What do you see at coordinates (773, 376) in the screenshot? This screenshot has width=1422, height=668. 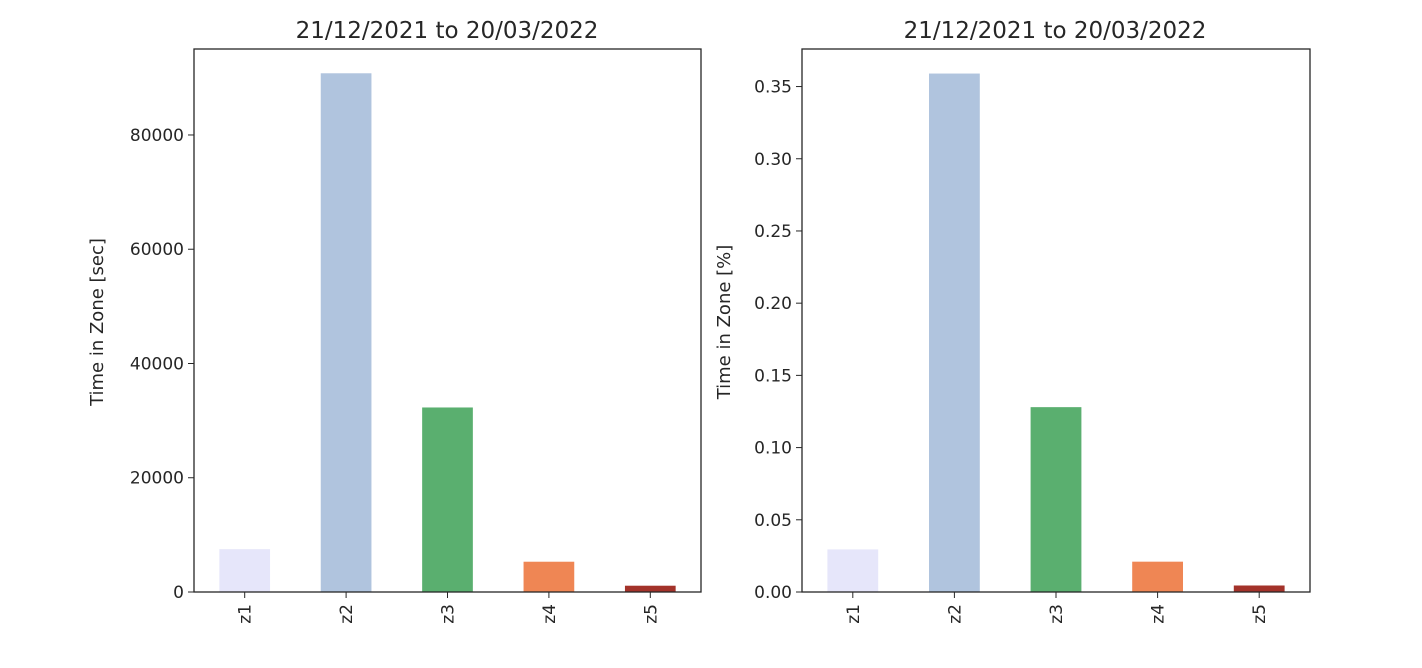 I see `y-tick-label: 0.15` at bounding box center [773, 376].